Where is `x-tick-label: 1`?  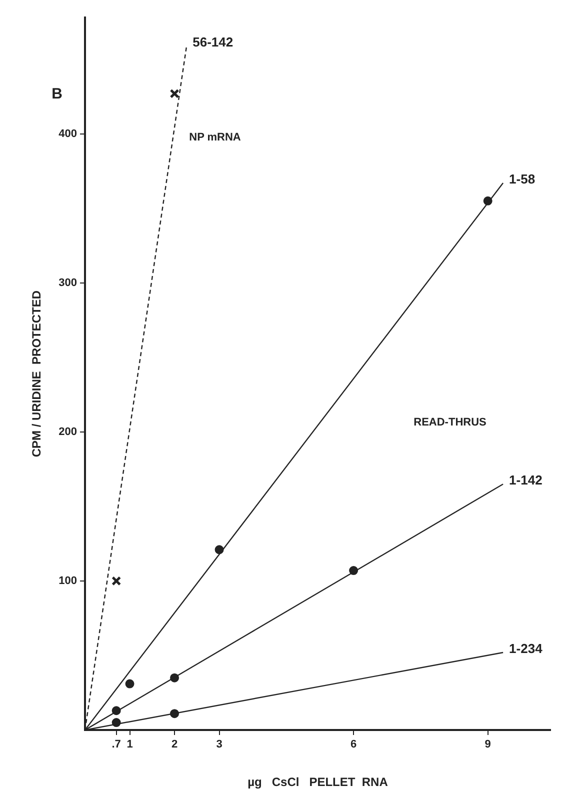
x-tick-label: 1 is located at coordinates (129, 744).